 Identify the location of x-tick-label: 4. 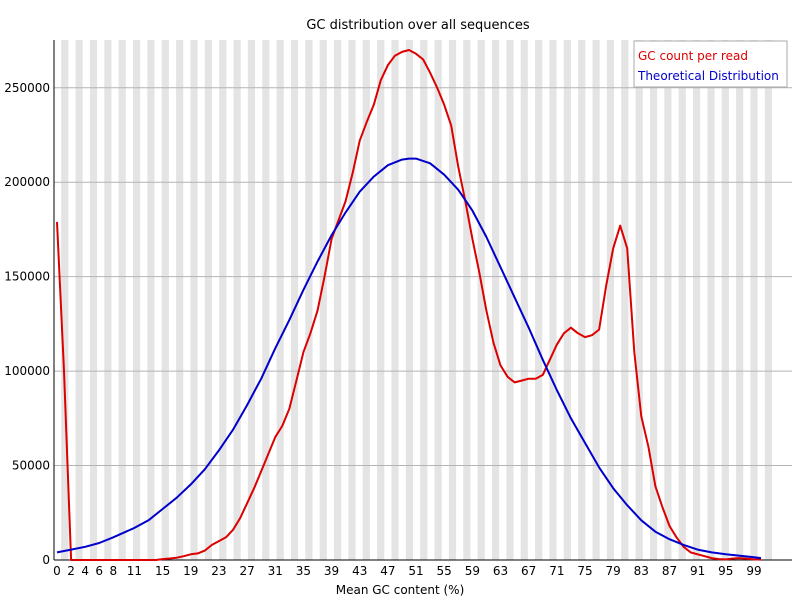
(85, 571).